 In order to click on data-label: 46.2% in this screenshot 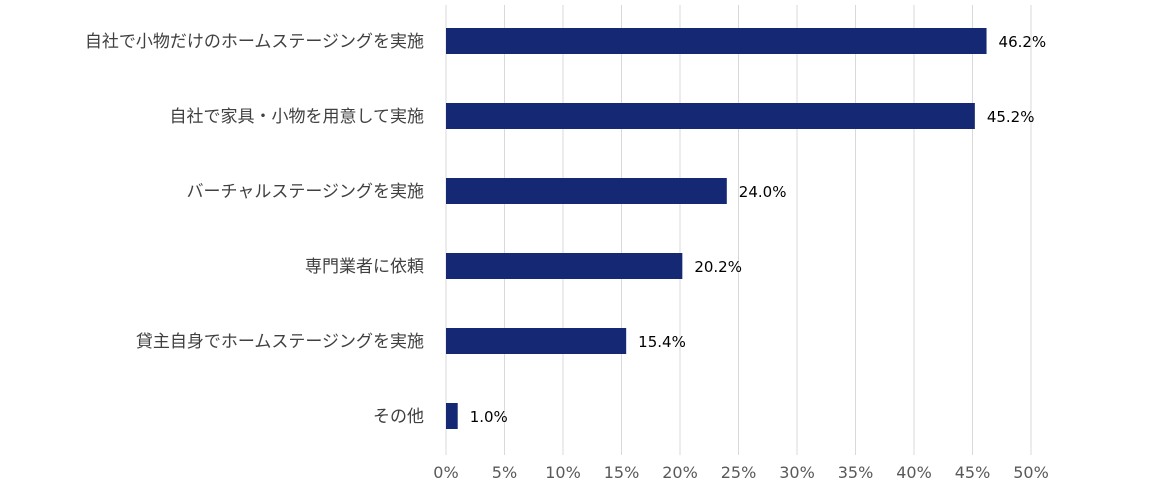, I will do `click(1023, 42)`.